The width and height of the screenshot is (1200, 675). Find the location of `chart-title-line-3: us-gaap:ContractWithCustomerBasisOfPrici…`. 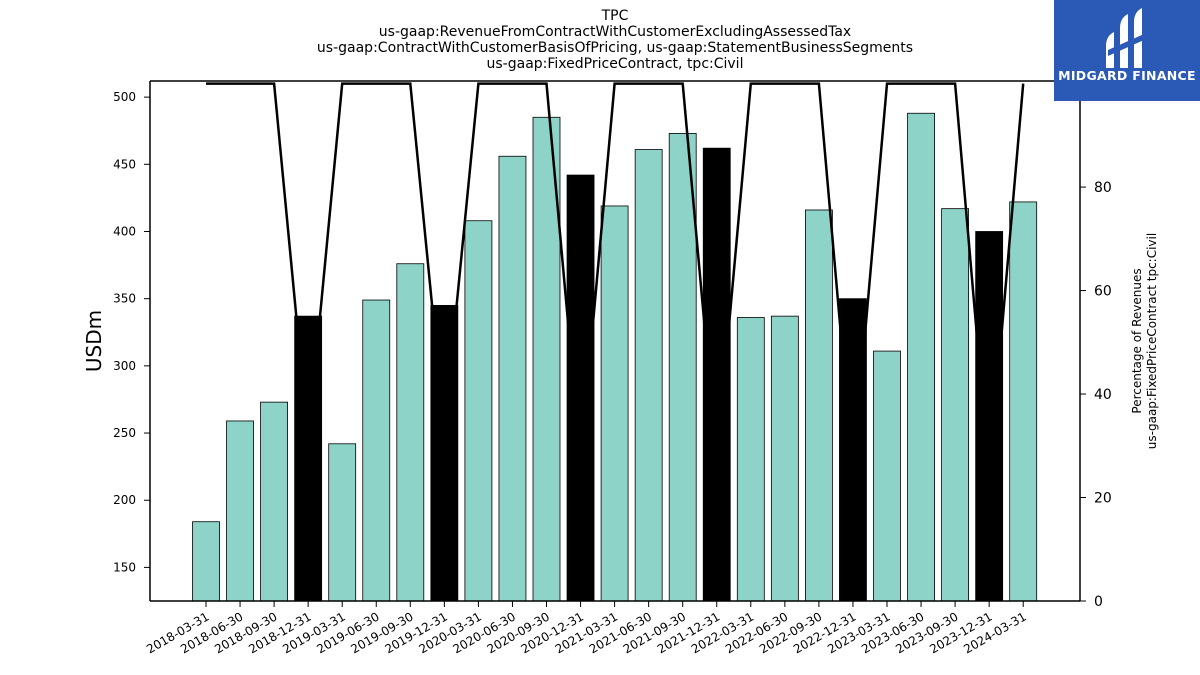

chart-title-line-3: us-gaap:ContractWithCustomerBasisOfPrici… is located at coordinates (615, 48).